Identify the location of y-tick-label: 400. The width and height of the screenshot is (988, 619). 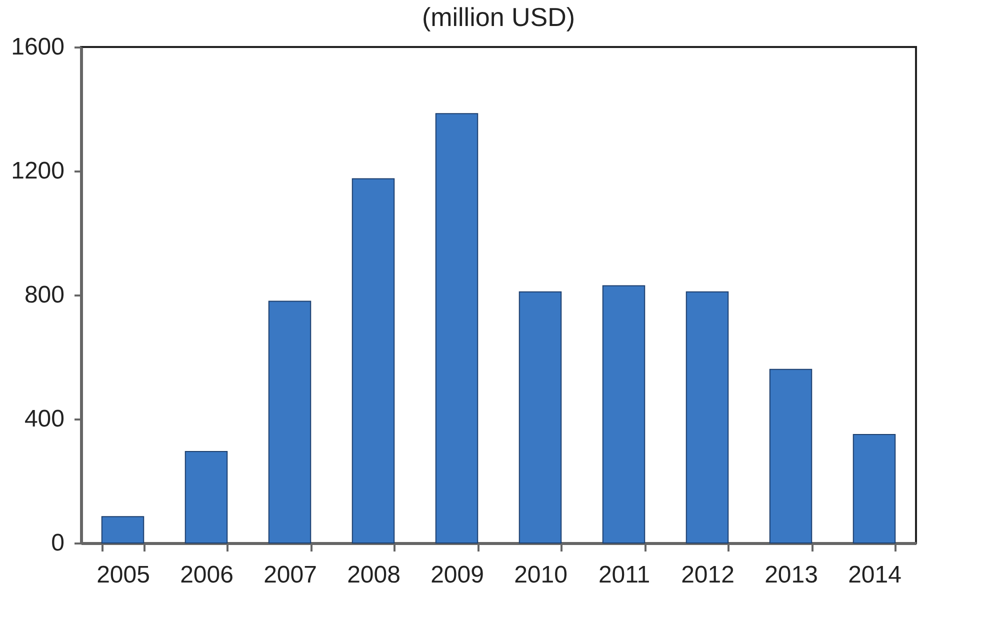
(44, 419).